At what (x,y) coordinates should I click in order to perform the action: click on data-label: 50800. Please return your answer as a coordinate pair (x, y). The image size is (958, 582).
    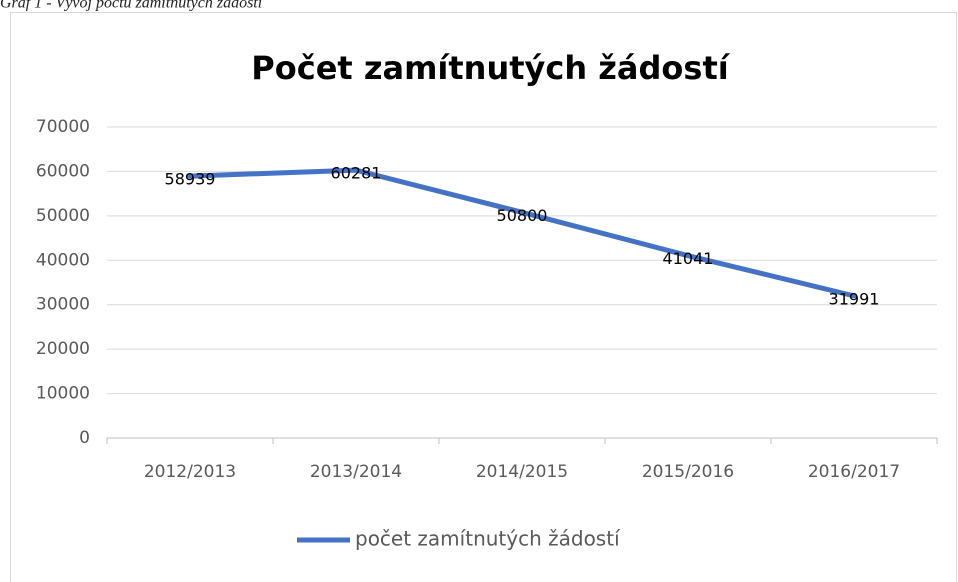
    Looking at the image, I should click on (522, 215).